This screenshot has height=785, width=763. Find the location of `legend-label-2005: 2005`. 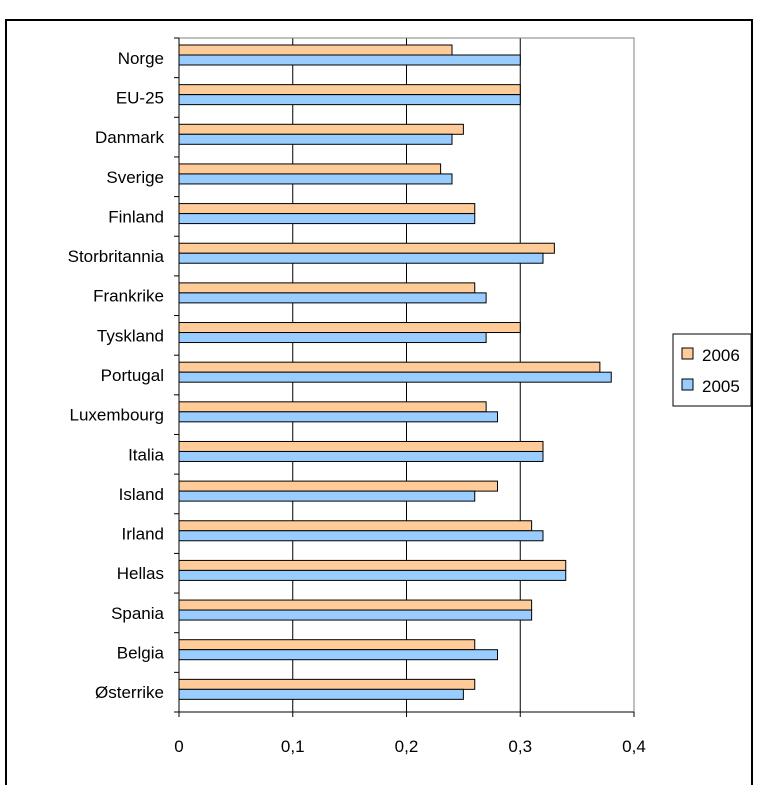

legend-label-2005: 2005 is located at coordinates (721, 386).